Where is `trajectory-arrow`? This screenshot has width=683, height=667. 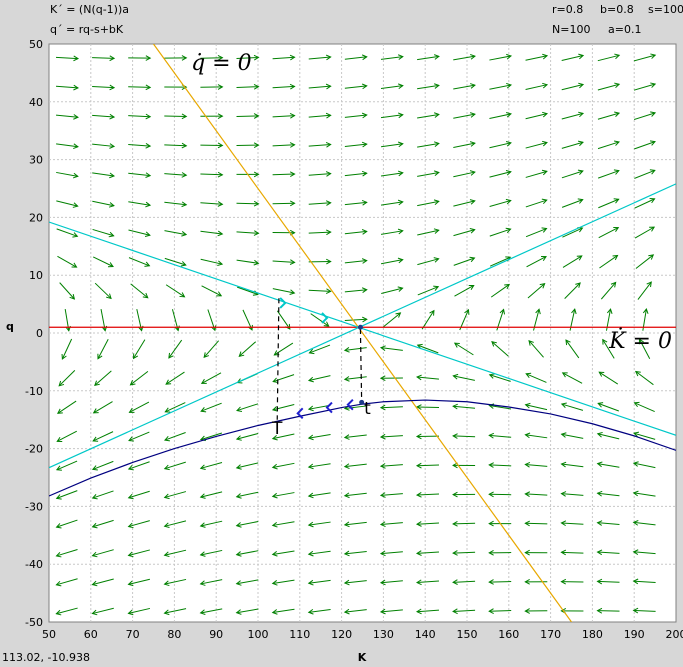
trajectory-arrow is located at coordinates (350, 404).